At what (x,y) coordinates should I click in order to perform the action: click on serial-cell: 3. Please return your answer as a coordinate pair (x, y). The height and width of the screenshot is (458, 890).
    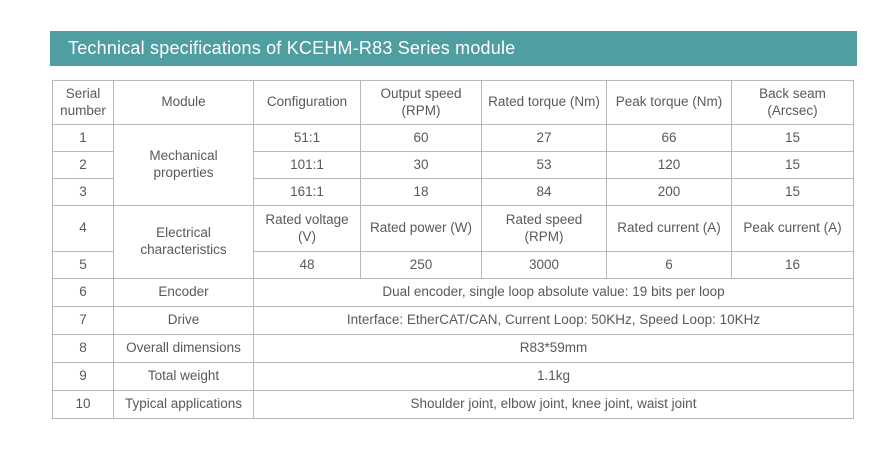
    Looking at the image, I should click on (83, 192).